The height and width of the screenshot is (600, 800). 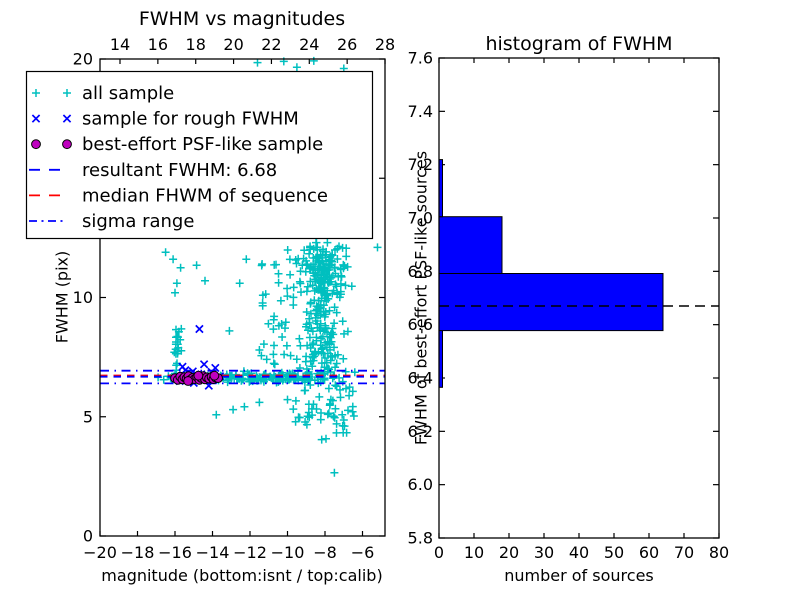 I want to click on left-xtick-label: −8, so click(x=325, y=552).